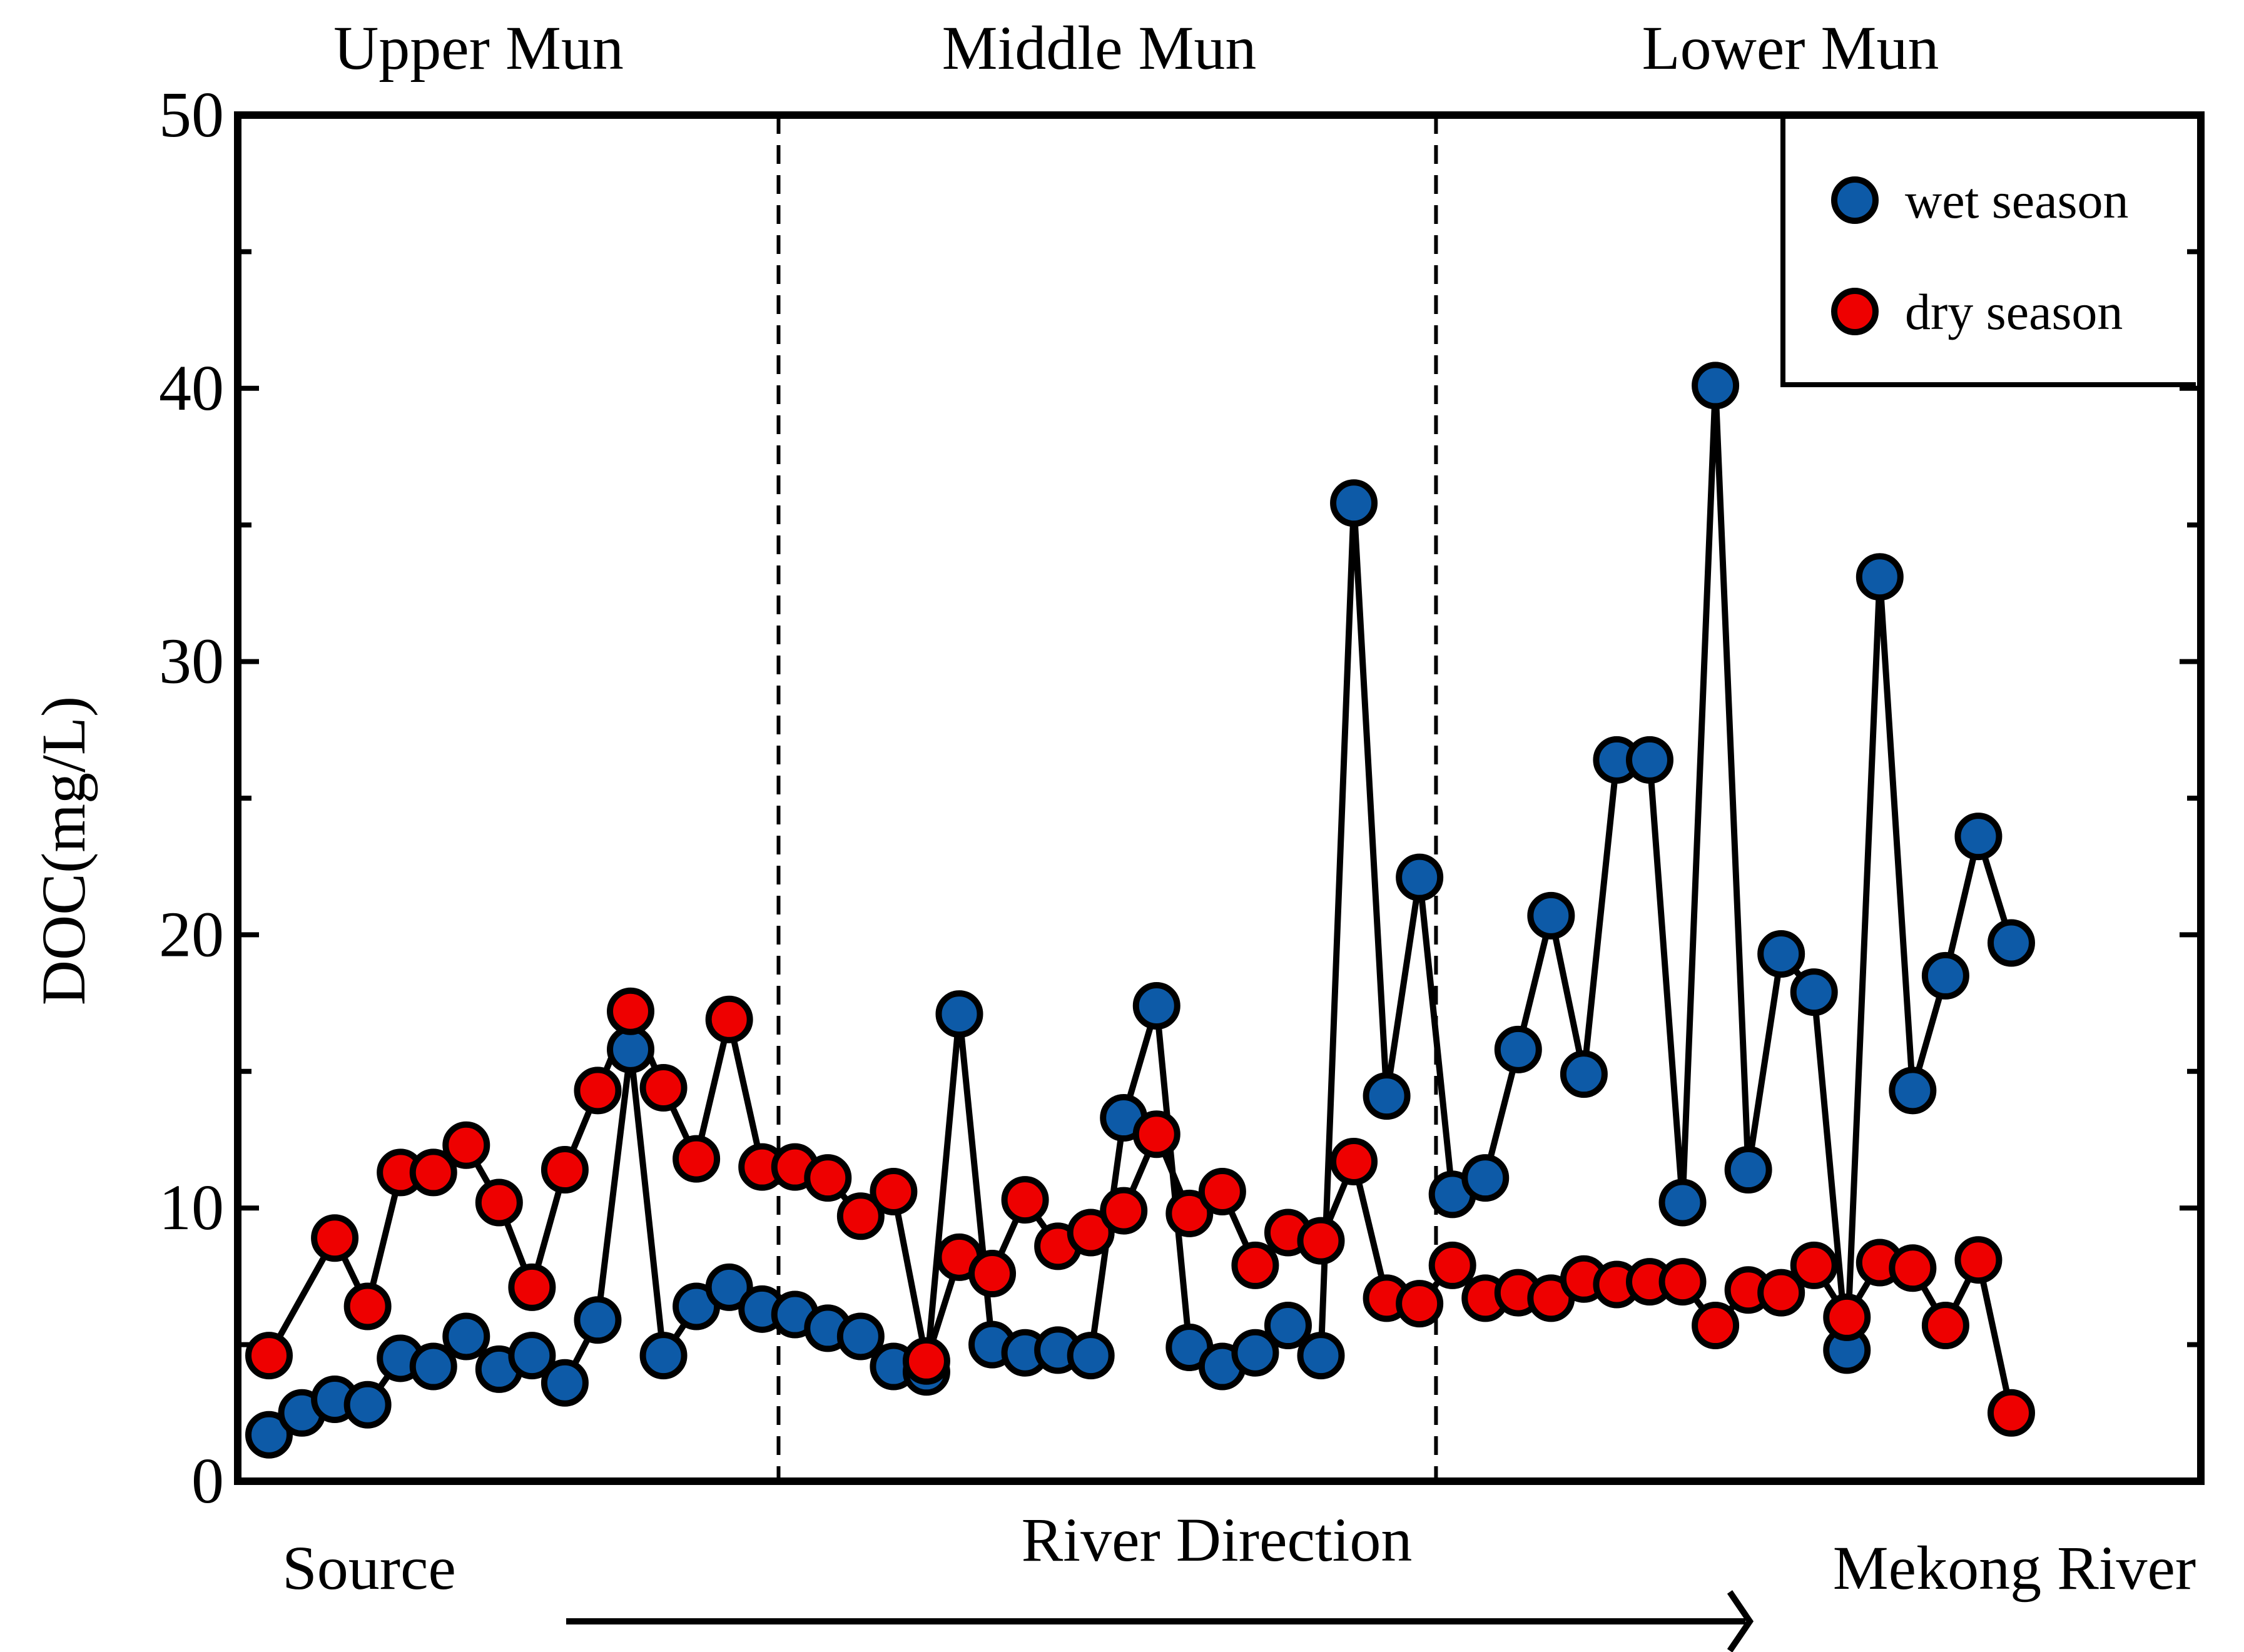 Image resolution: width=2244 pixels, height=1652 pixels. I want to click on y-tick-label: 10, so click(191, 1208).